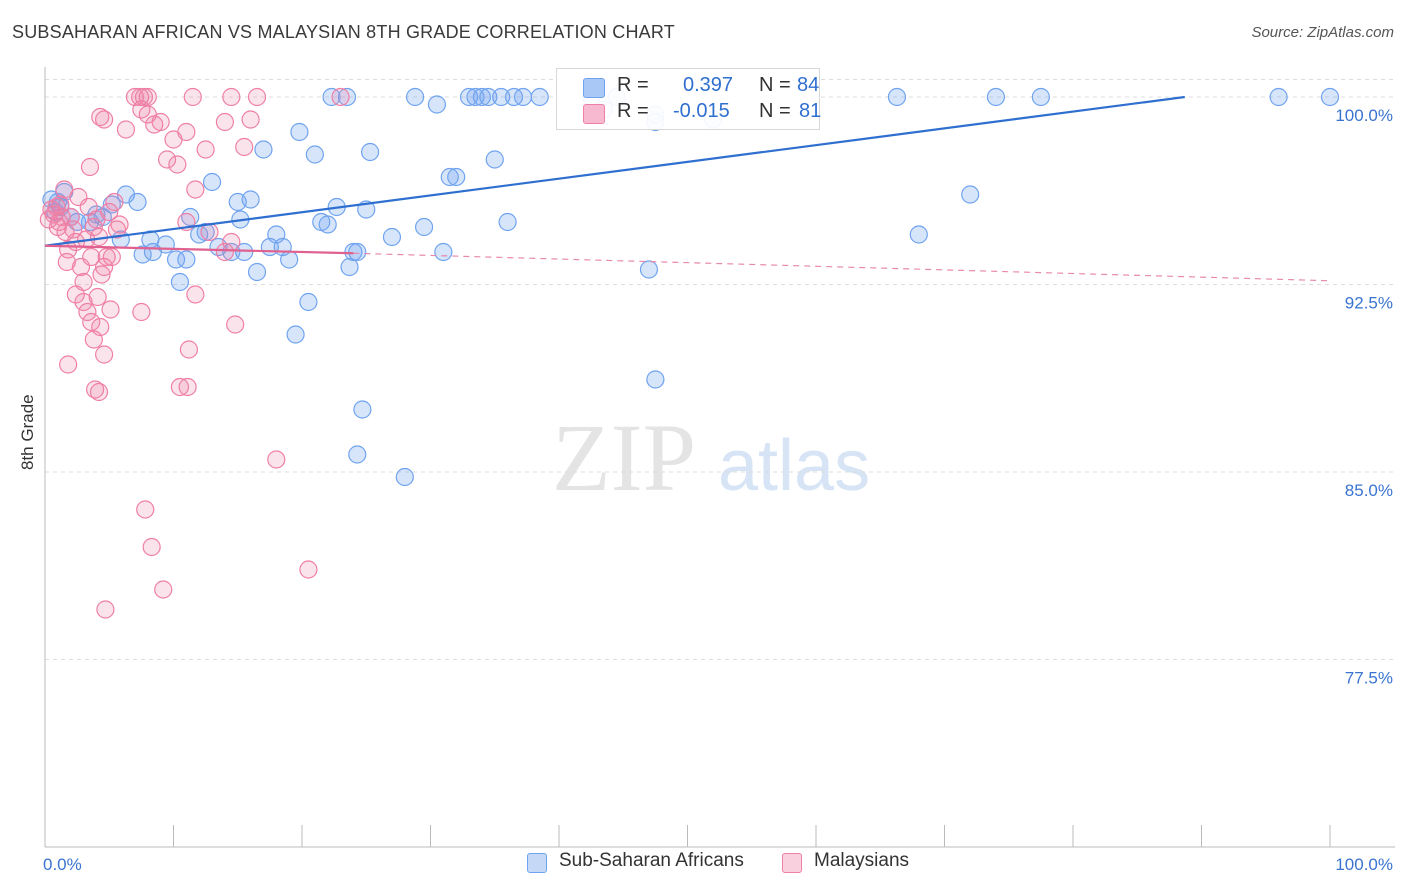  What do you see at coordinates (794, 466) in the screenshot?
I see `watermark-atlas: atlas` at bounding box center [794, 466].